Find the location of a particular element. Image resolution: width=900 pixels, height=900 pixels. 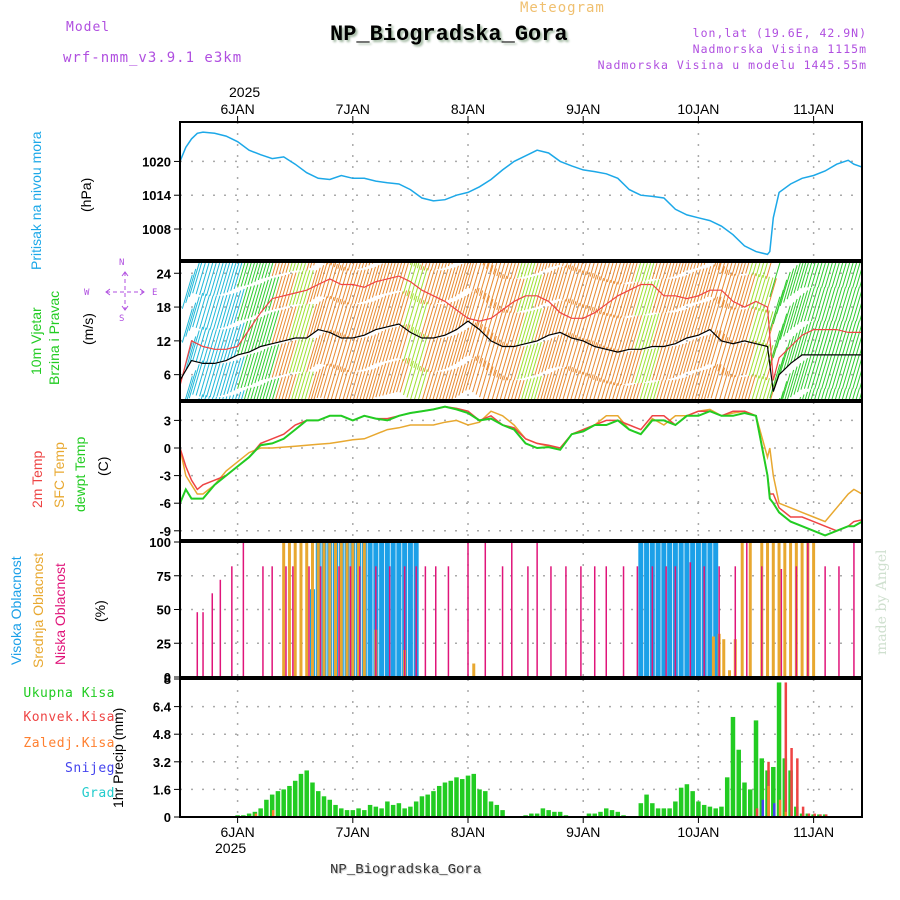

precip-ytick-label: 1.6 is located at coordinates (162, 789).